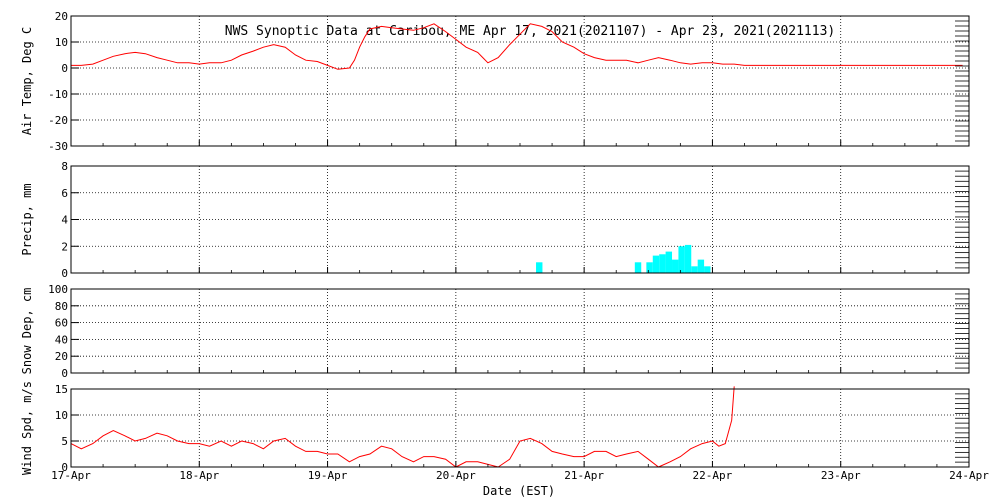 The width and height of the screenshot is (1000, 500). I want to click on y-tick-label: -10, so click(58, 94).